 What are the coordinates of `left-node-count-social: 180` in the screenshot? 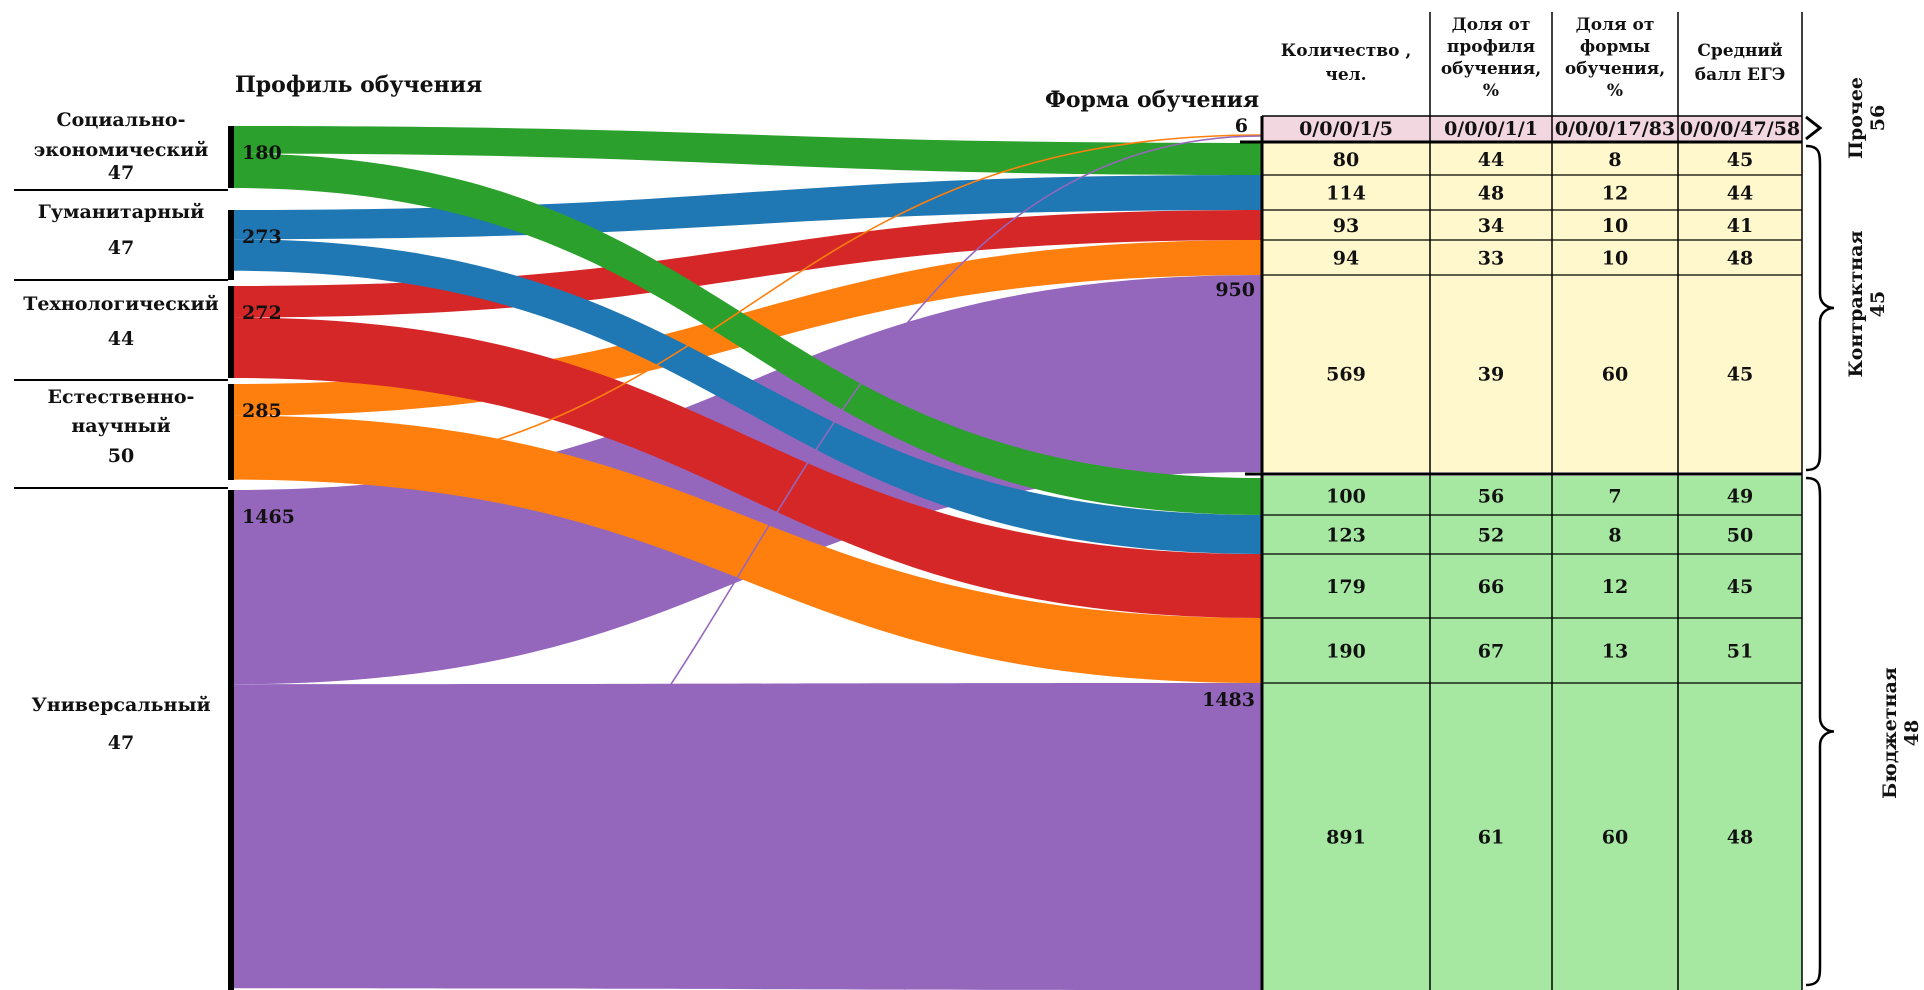 It's located at (262, 153).